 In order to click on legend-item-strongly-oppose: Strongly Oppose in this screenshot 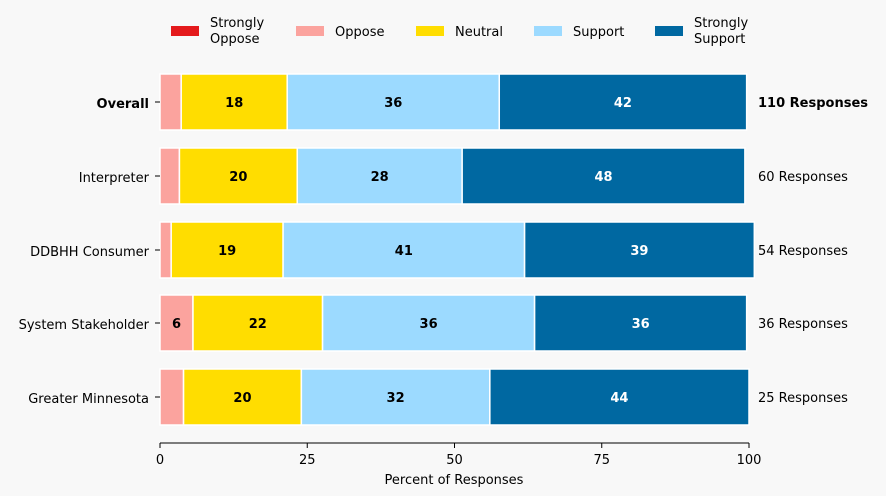, I will do `click(217, 31)`.